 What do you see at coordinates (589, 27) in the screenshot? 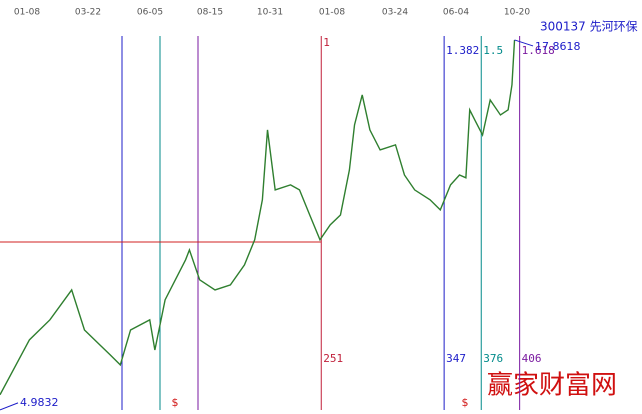
I see `chart-title: 300137 先河环保` at bounding box center [589, 27].